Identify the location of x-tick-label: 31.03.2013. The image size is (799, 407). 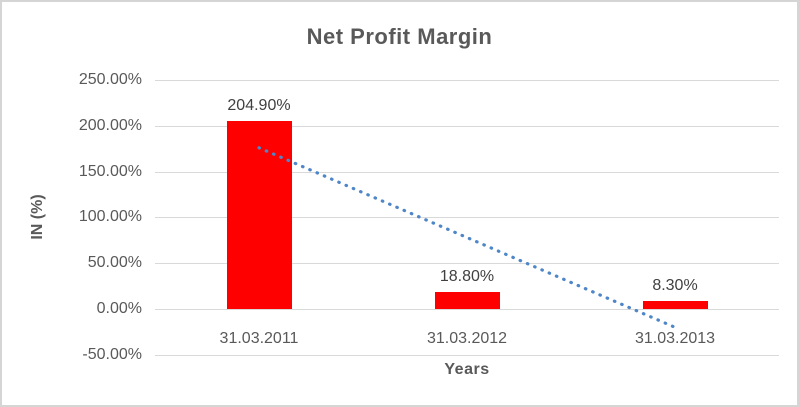
(675, 338).